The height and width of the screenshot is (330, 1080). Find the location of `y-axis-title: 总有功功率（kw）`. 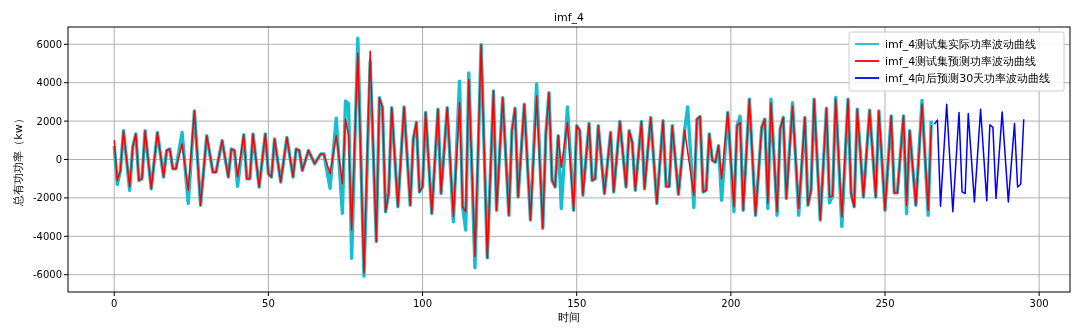

y-axis-title: 总有功功率（kw） is located at coordinates (18, 160).